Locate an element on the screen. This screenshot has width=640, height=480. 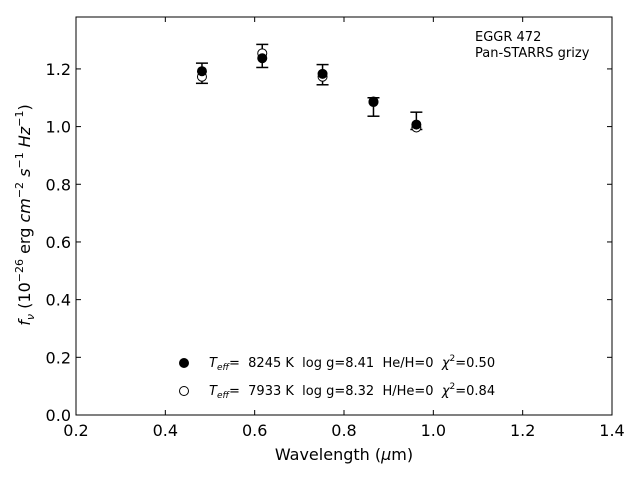
y-tick-label: 0.0 is located at coordinates (58, 415).